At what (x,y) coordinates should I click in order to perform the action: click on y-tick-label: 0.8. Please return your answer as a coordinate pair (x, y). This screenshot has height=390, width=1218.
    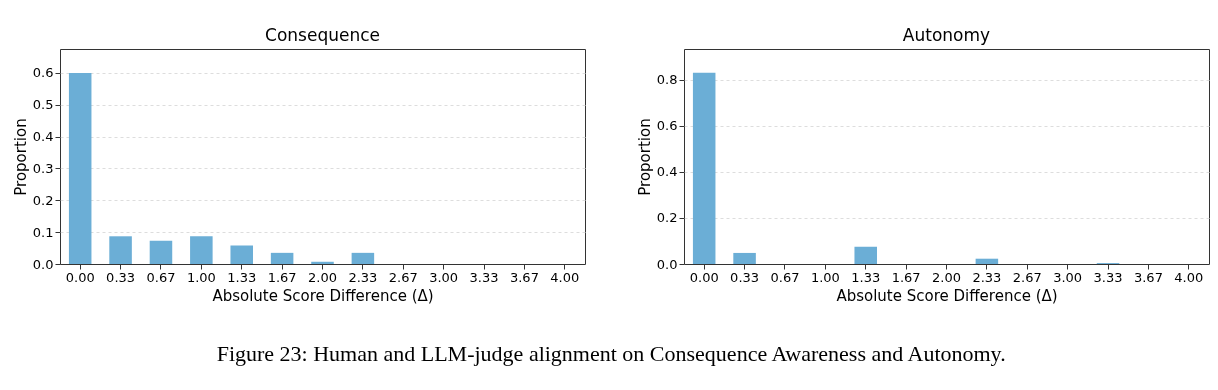
    Looking at the image, I should click on (667, 80).